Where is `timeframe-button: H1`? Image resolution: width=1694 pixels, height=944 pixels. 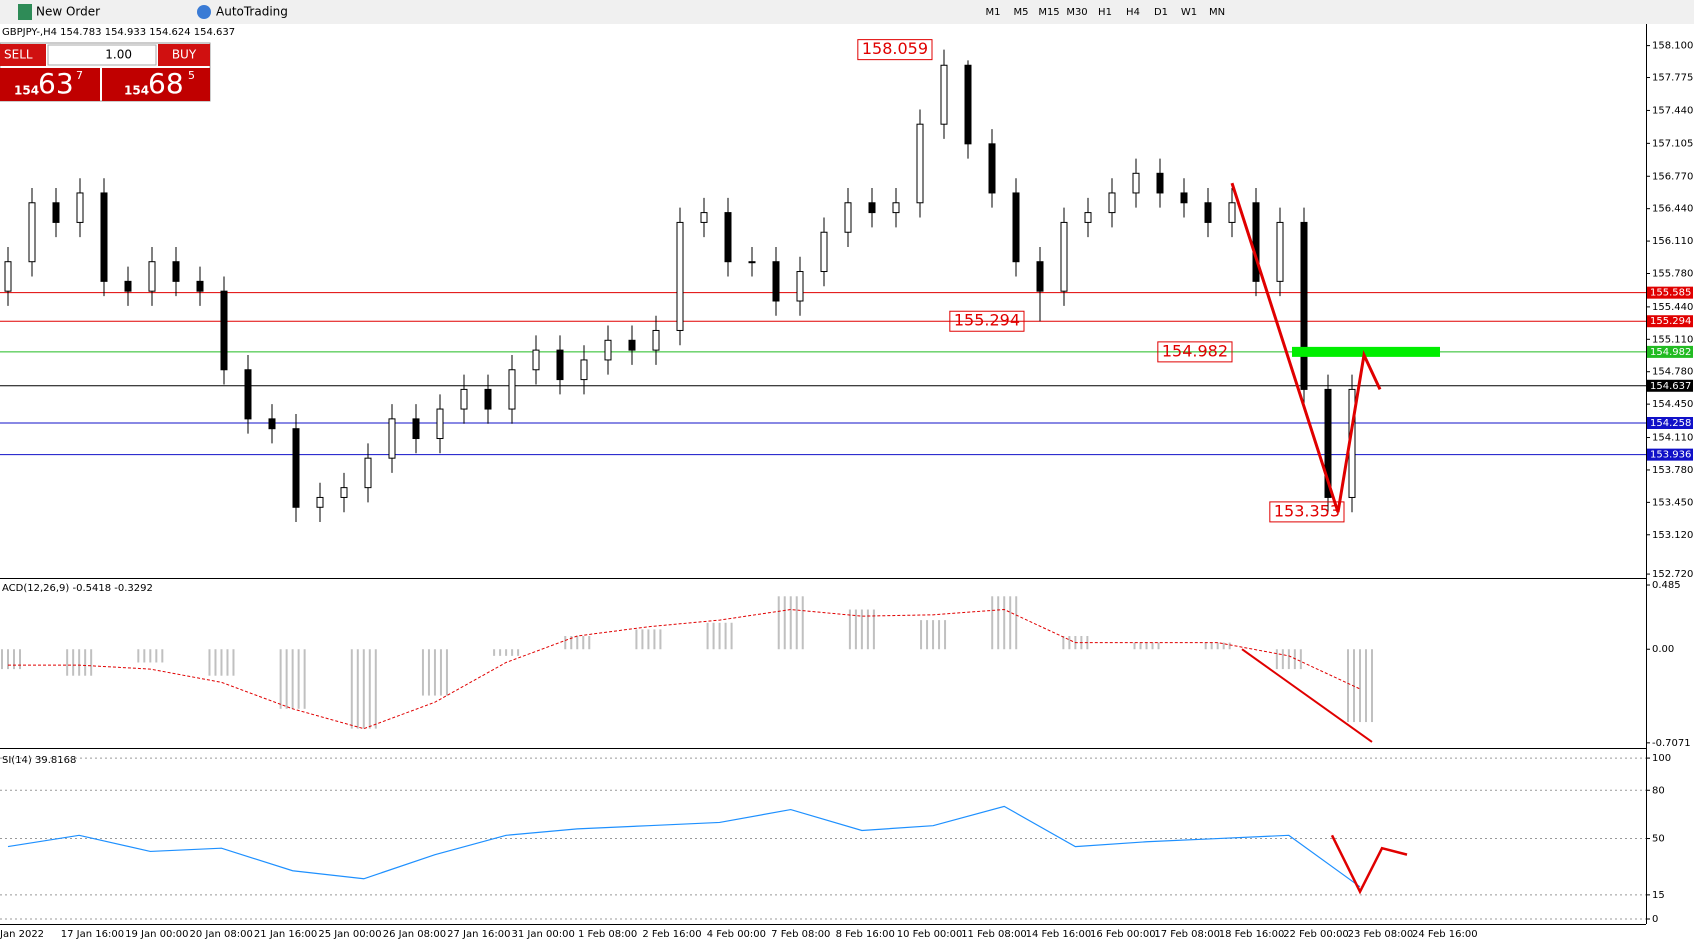
timeframe-button: H1 is located at coordinates (1105, 12).